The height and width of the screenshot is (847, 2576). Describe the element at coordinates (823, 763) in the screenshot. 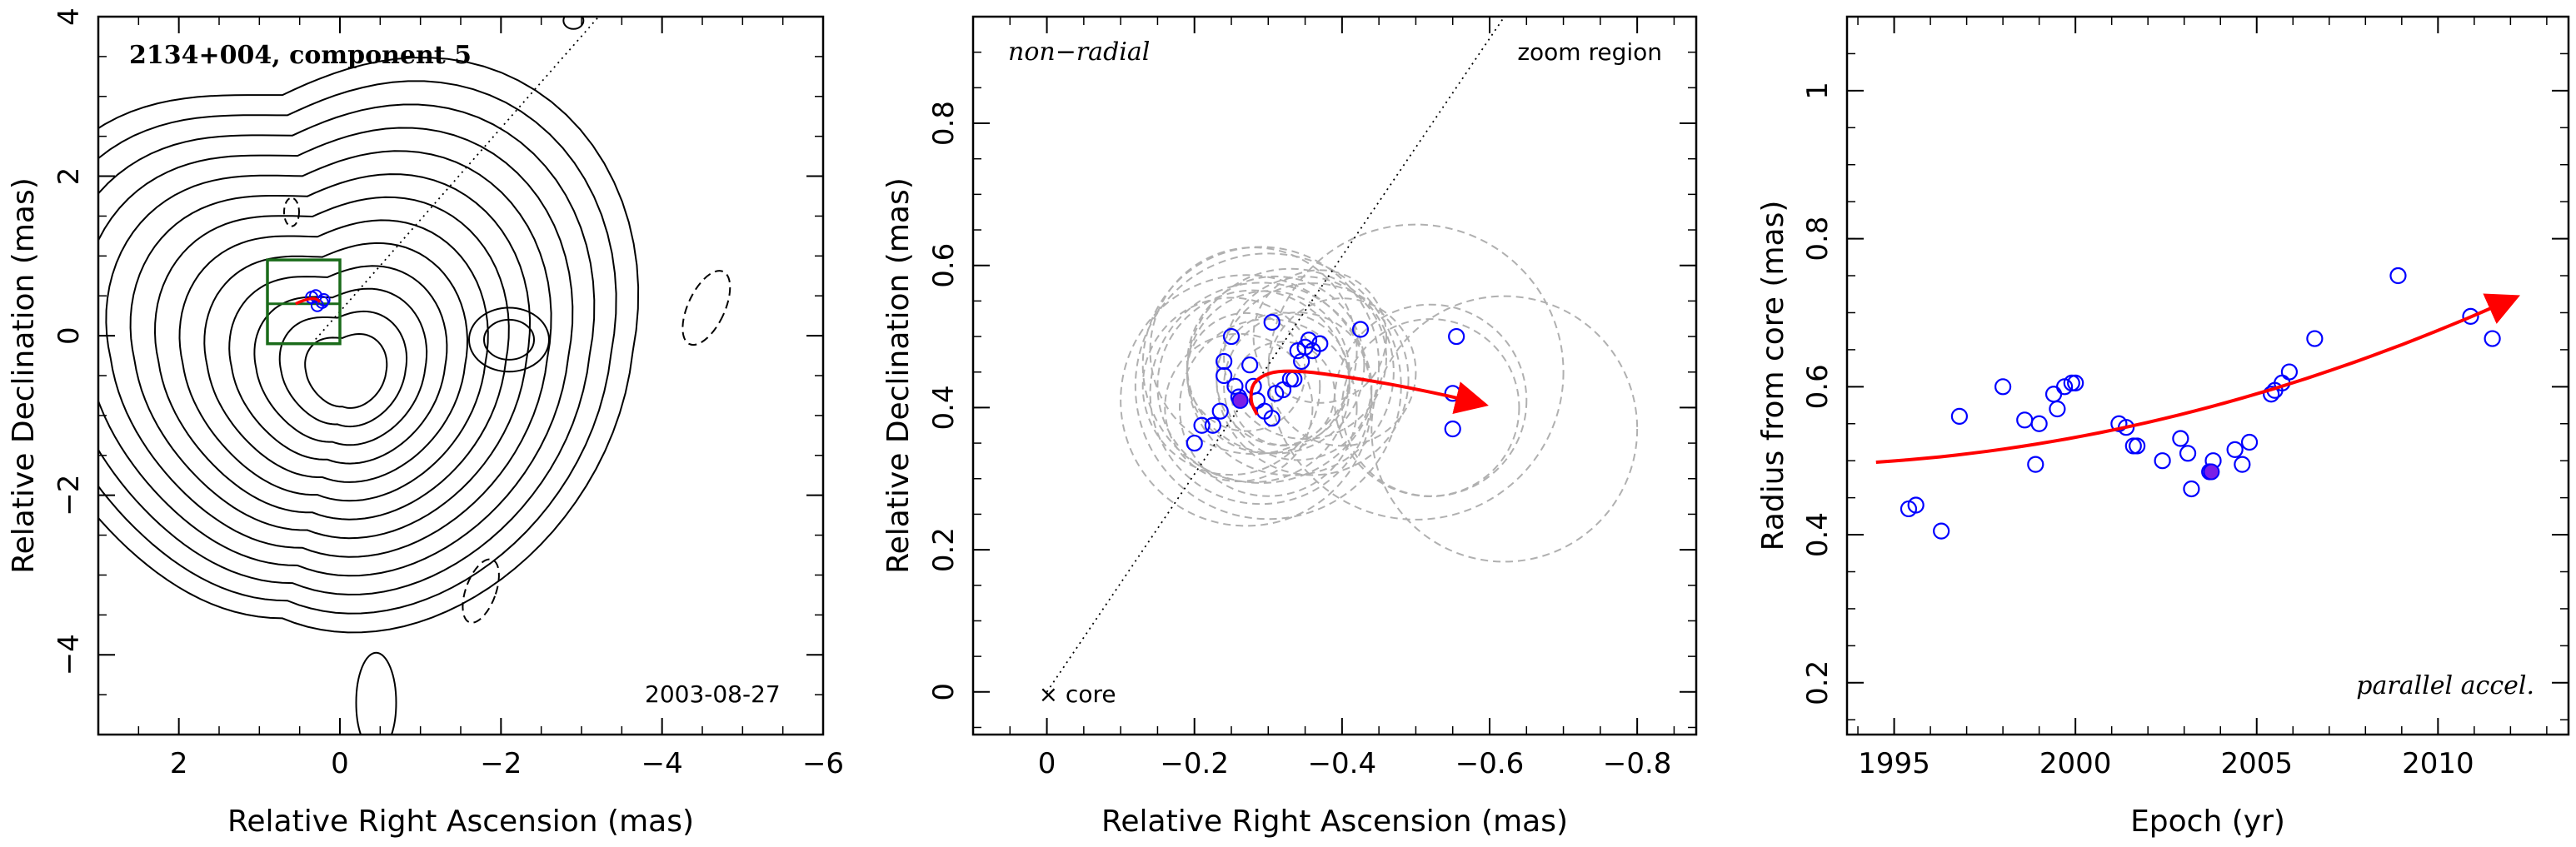

I see `x-tick-label: −6` at that location.